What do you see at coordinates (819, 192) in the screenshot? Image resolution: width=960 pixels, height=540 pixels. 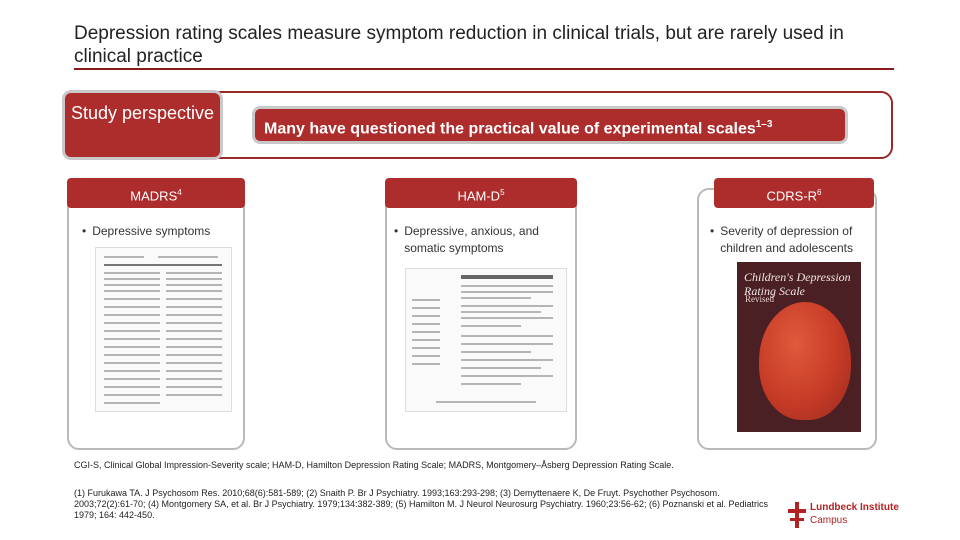 I see `card-citation: 6` at bounding box center [819, 192].